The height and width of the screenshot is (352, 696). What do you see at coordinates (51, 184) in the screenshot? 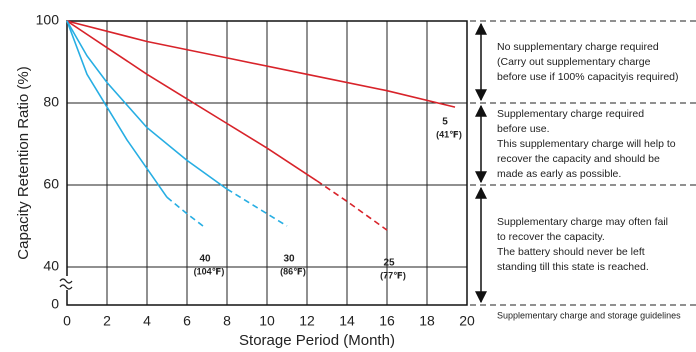
I see `y-tick-label: 60` at bounding box center [51, 184].